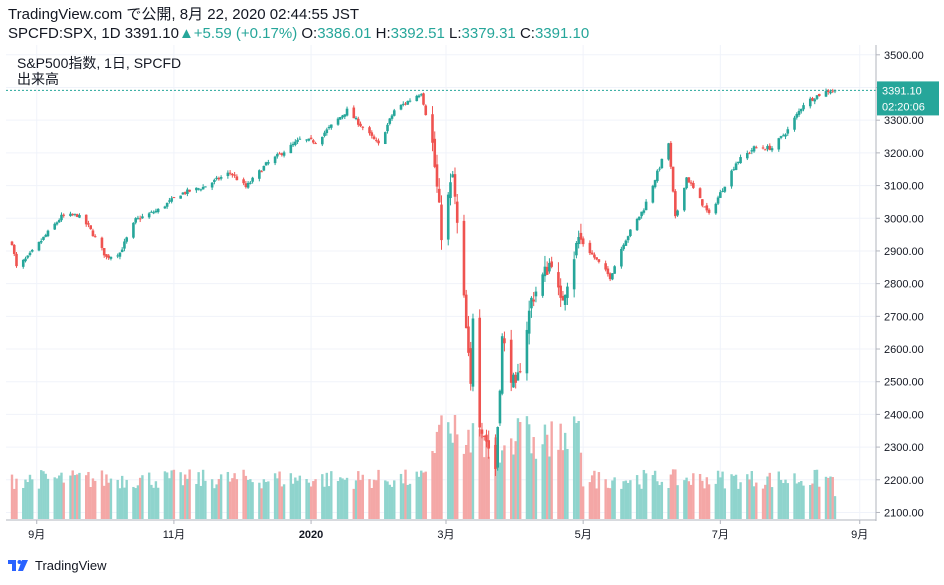 The width and height of the screenshot is (944, 585). What do you see at coordinates (38, 79) in the screenshot?
I see `legend-volume: 出来高` at bounding box center [38, 79].